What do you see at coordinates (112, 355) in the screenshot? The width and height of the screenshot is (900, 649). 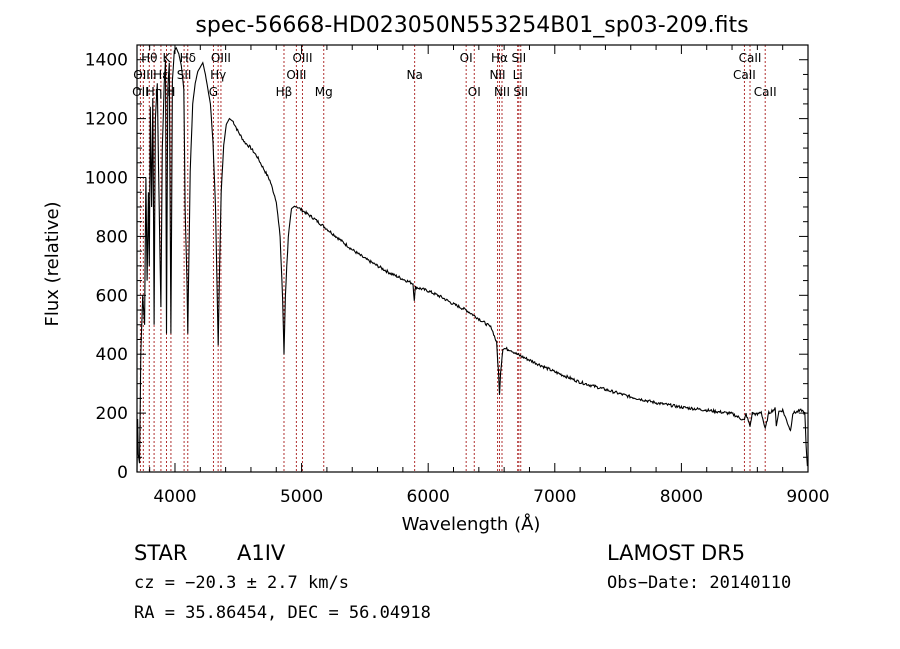 I see `y-tick-label-2: 400` at bounding box center [112, 355].